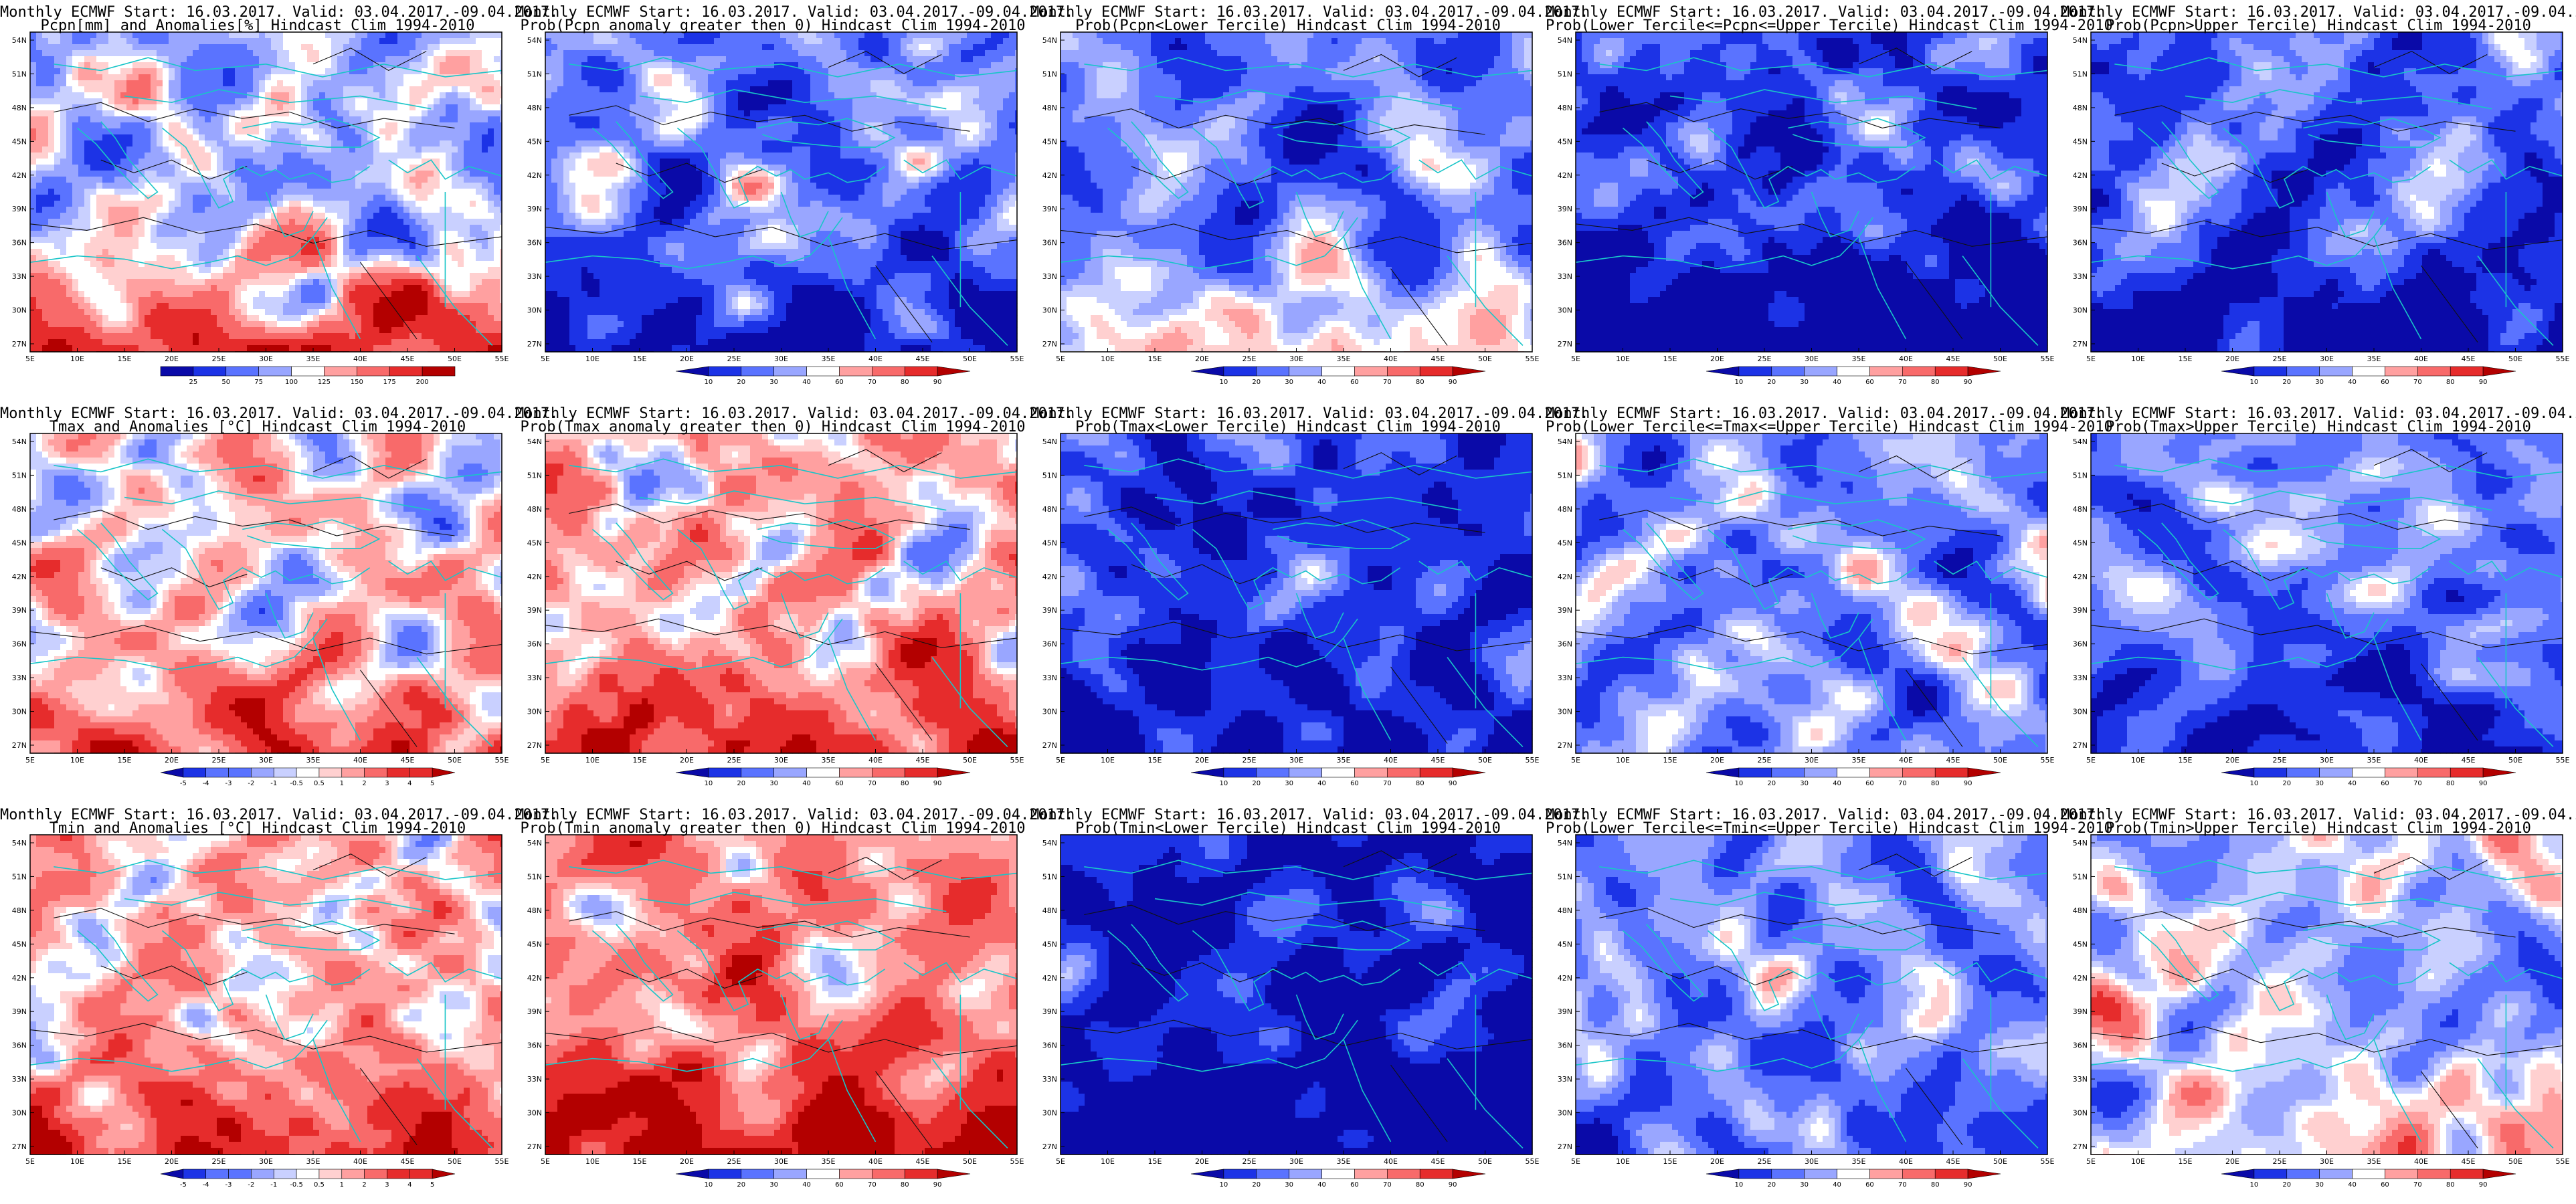 This screenshot has height=1204, width=2576. Describe the element at coordinates (319, 783) in the screenshot. I see `colorbar-tick-label: 0.5` at that location.